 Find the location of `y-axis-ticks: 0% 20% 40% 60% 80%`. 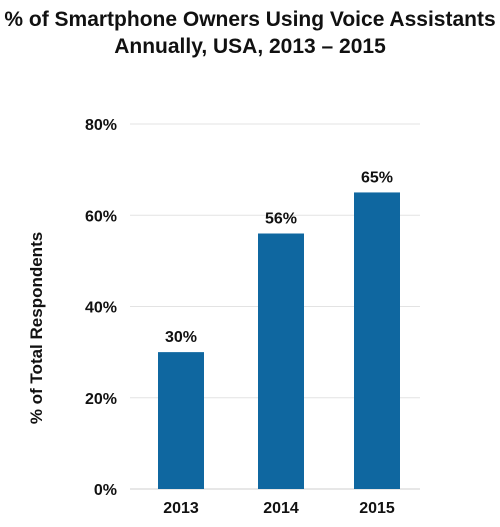

y-axis-ticks: 0% 20% 40% 60% 80% is located at coordinates (101, 308).